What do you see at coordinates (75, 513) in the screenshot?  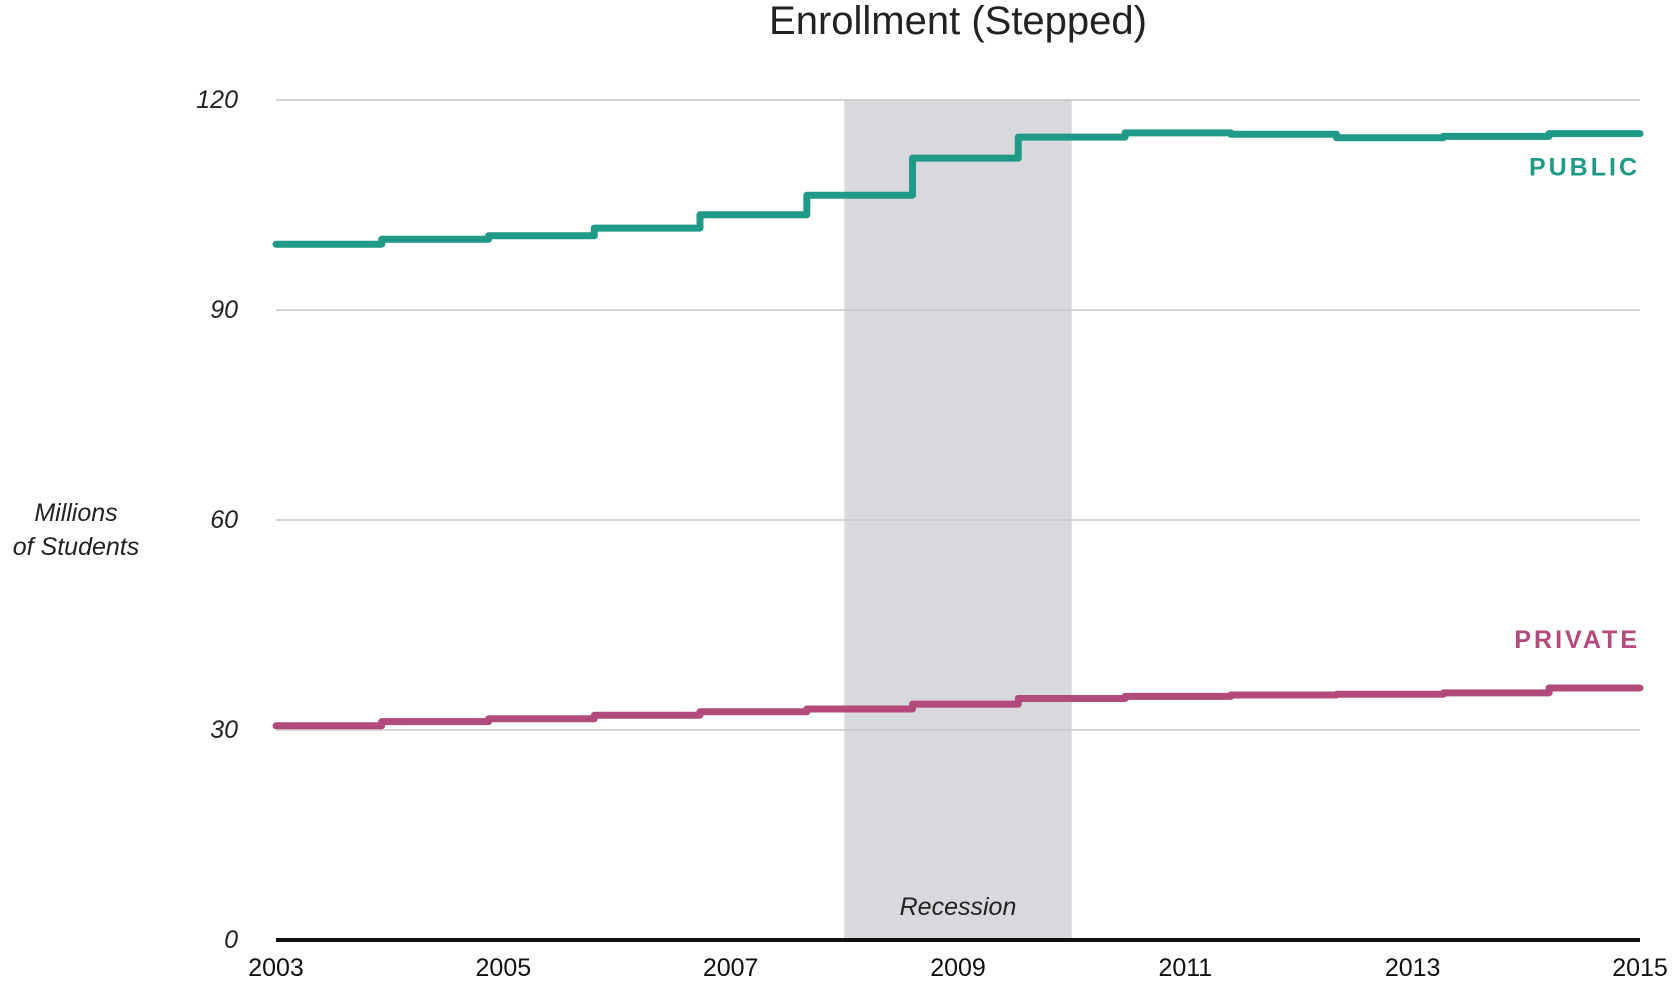 I see `y-axis-label-line-1: Millions` at bounding box center [75, 513].